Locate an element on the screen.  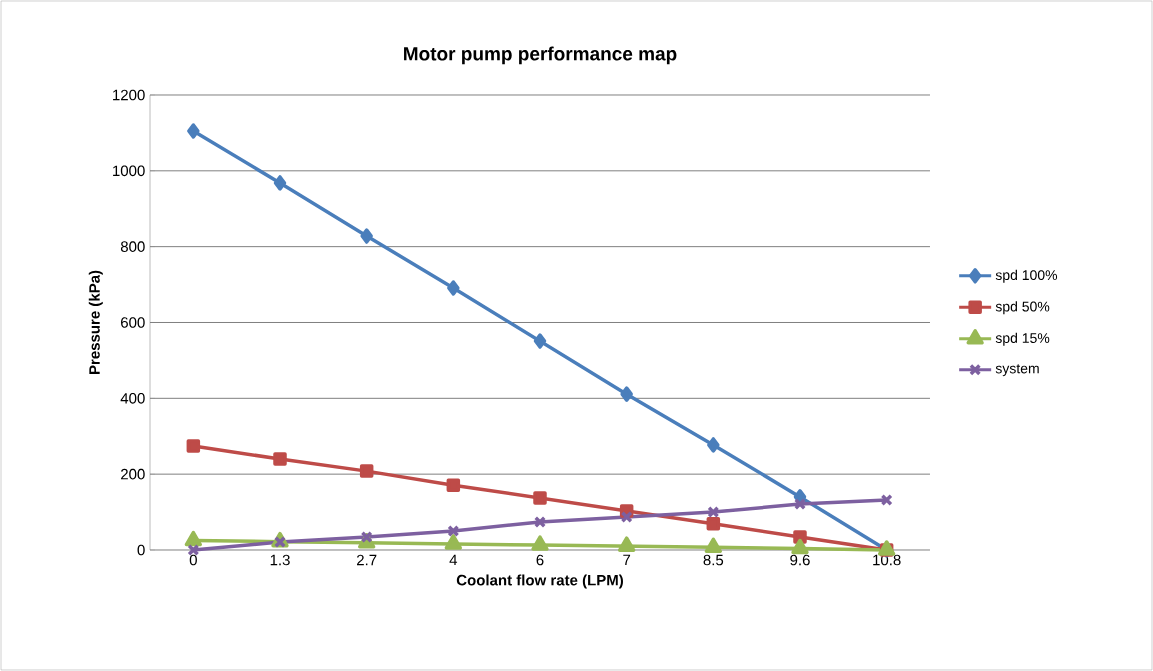
y-tick-label: 600 is located at coordinates (133, 322).